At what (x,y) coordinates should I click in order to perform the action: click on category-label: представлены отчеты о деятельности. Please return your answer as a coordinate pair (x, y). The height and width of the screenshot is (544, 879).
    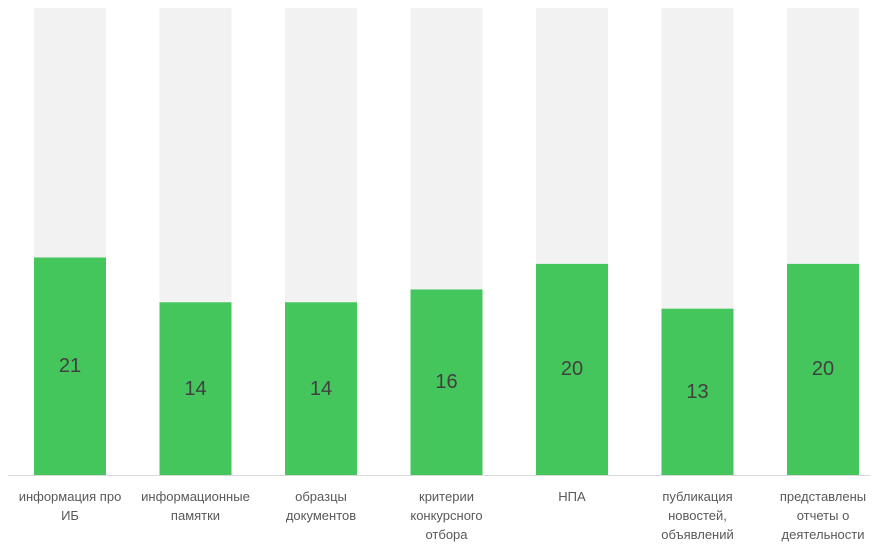
    Looking at the image, I should click on (823, 515).